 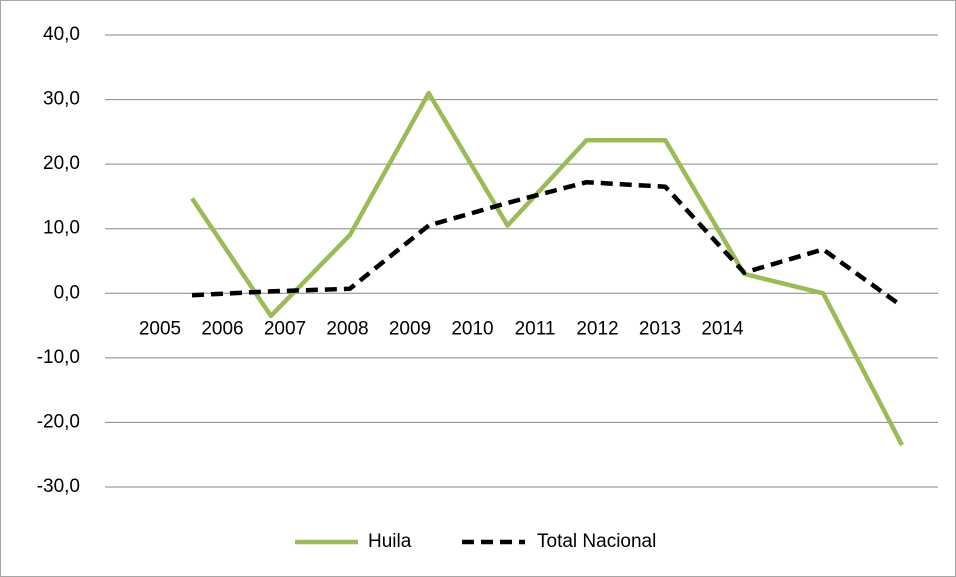 I want to click on x-tick-label: 2013, so click(x=660, y=328).